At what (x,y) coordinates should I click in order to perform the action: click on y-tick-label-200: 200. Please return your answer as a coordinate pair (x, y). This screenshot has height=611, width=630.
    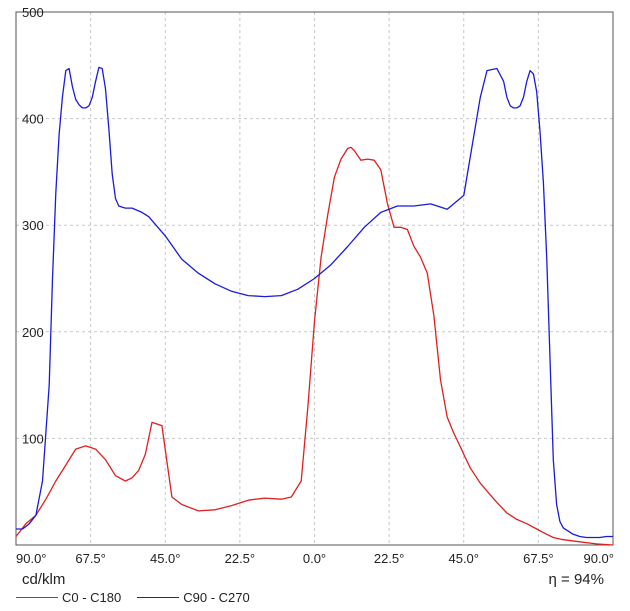
    Looking at the image, I should click on (33, 332).